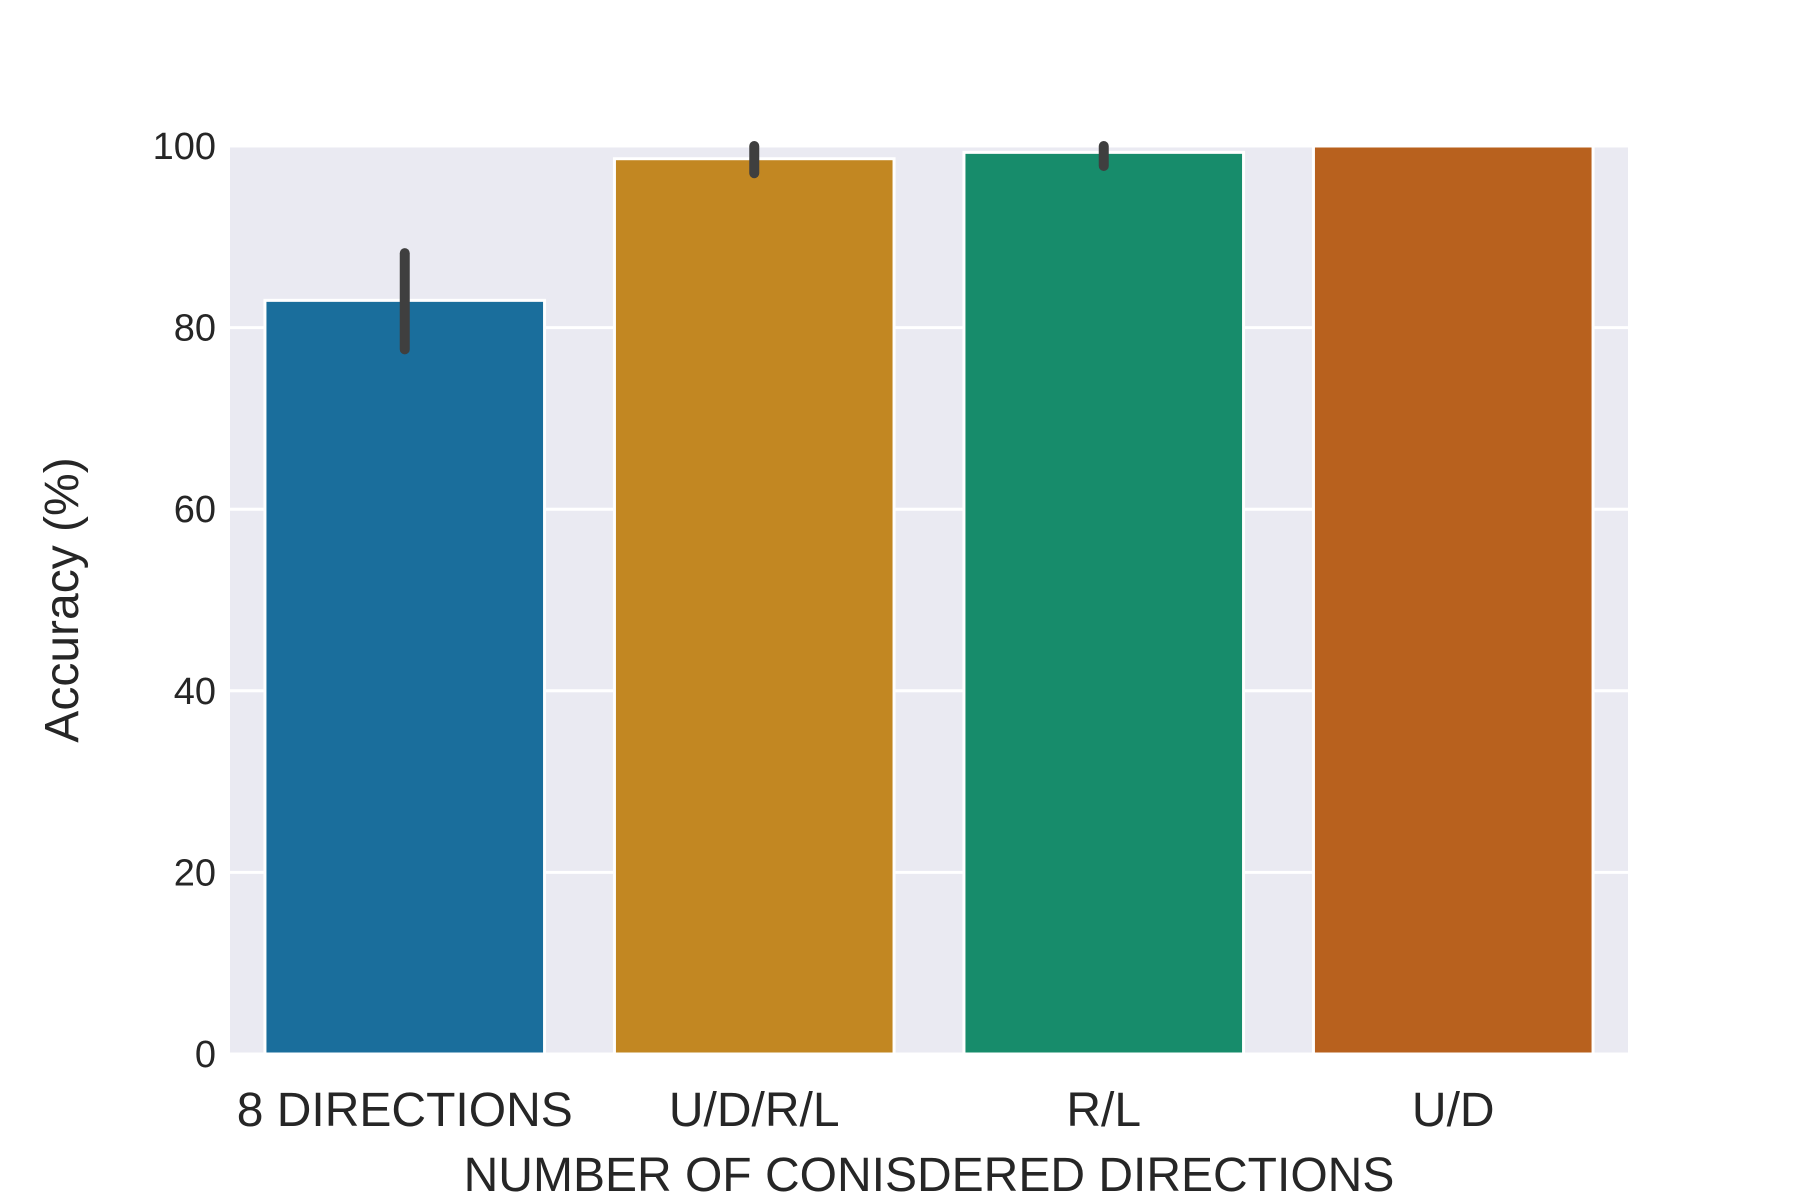  Describe the element at coordinates (405, 1110) in the screenshot. I see `x-tick-label: 8 DIRECTIONS` at that location.